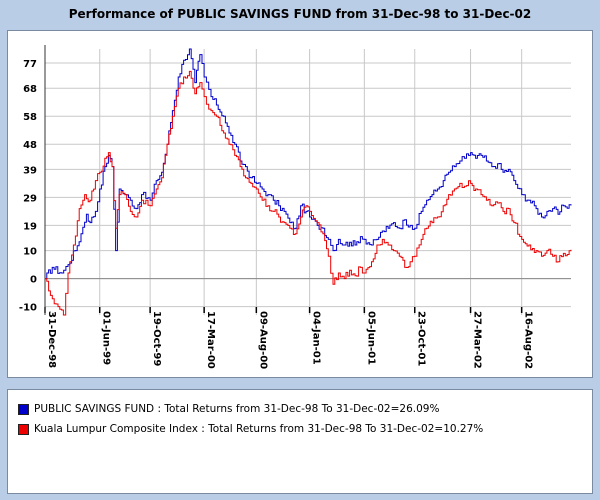 The image size is (600, 500). Describe the element at coordinates (156, 338) in the screenshot. I see `x-tick-label: 19-Oct-99` at that location.